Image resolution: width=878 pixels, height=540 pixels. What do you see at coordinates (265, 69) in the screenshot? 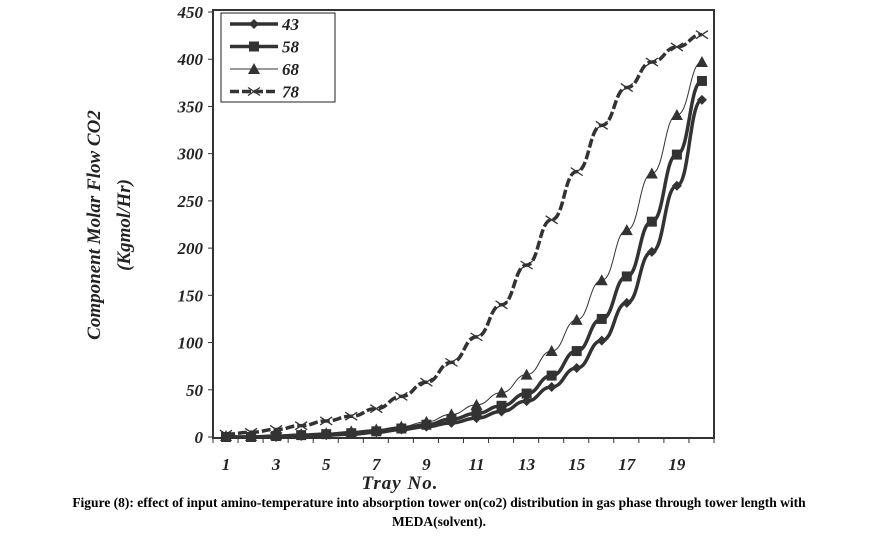
I see `legend-item-68: 68` at bounding box center [265, 69].